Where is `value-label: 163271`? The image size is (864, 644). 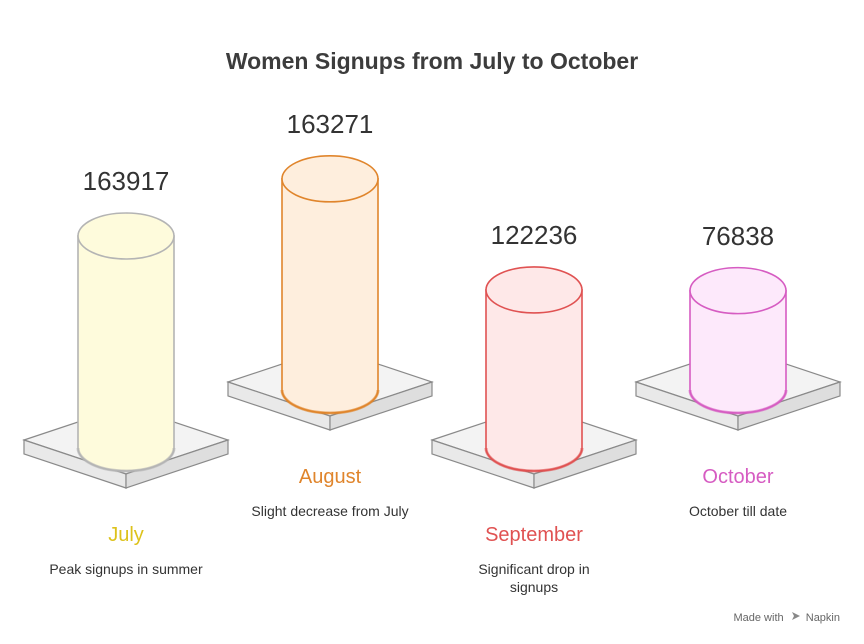
value-label: 163271 is located at coordinates (330, 123).